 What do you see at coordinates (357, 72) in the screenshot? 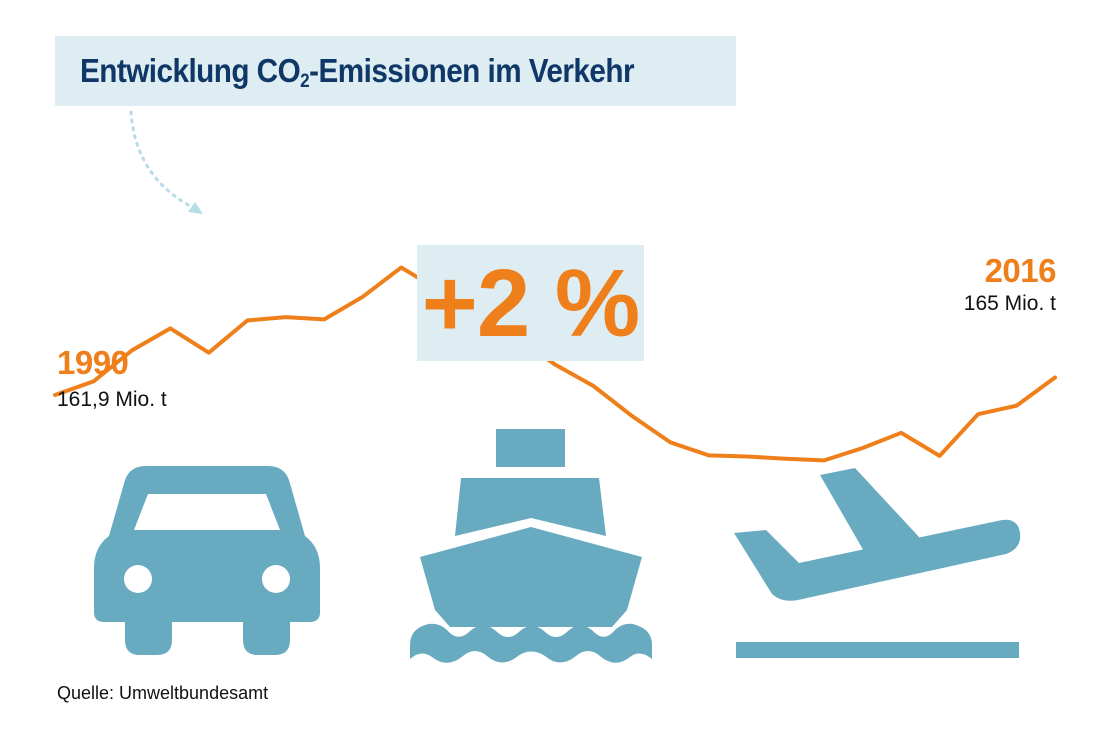
I see `chart-title: Entwicklung CO2-Emissionen im Verkehr` at bounding box center [357, 72].